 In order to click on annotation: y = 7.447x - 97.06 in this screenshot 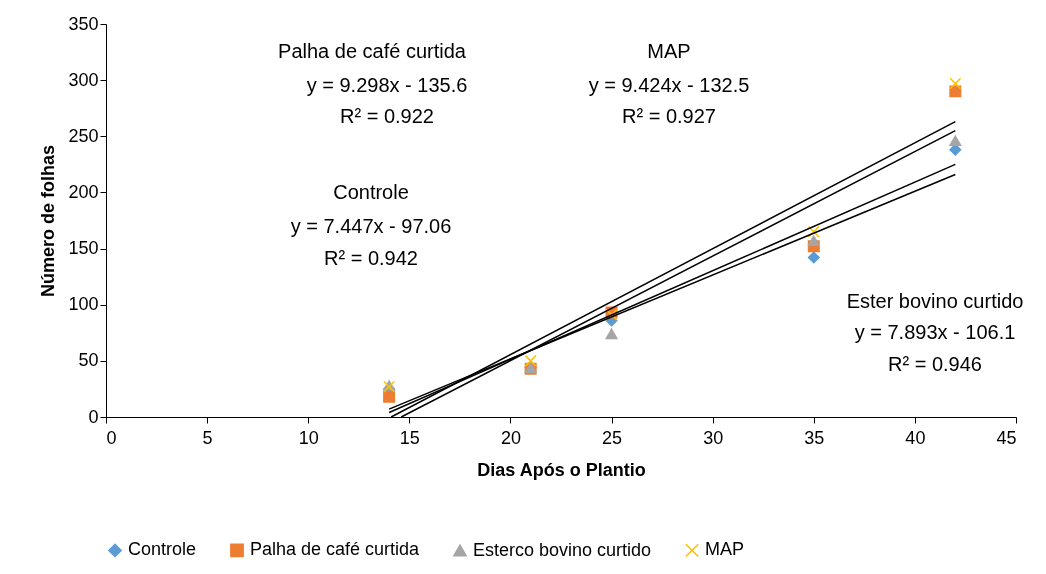, I will do `click(371, 226)`.